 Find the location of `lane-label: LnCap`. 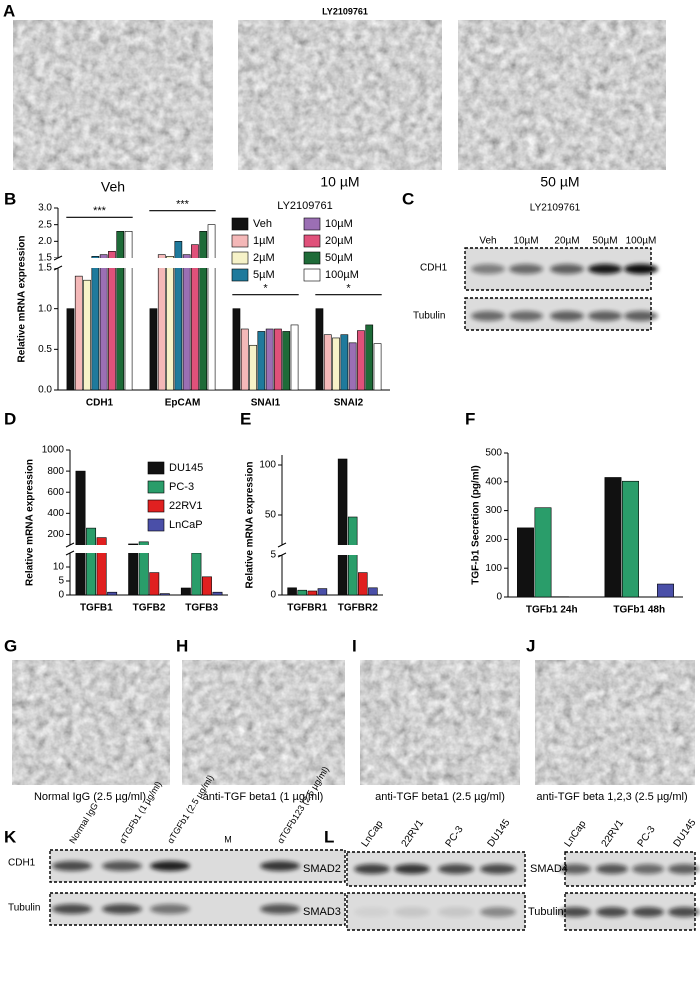

lane-label: LnCap is located at coordinates (373, 833).